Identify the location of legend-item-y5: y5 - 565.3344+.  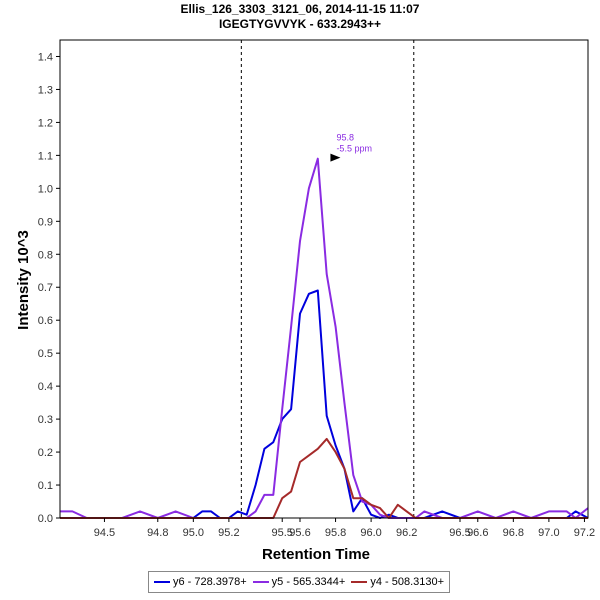
(299, 582).